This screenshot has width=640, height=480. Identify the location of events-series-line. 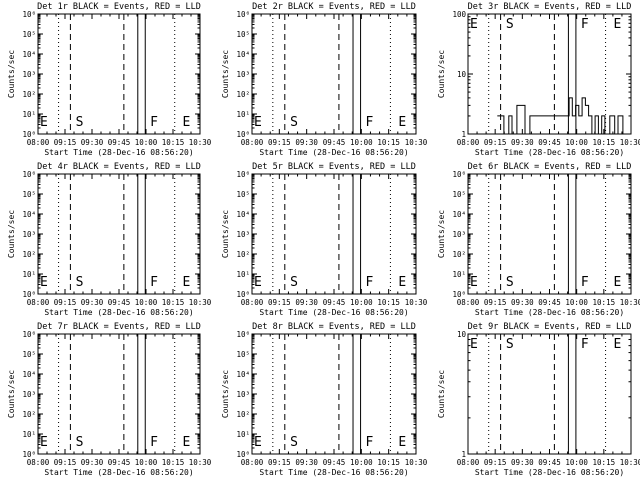
(562, 116).